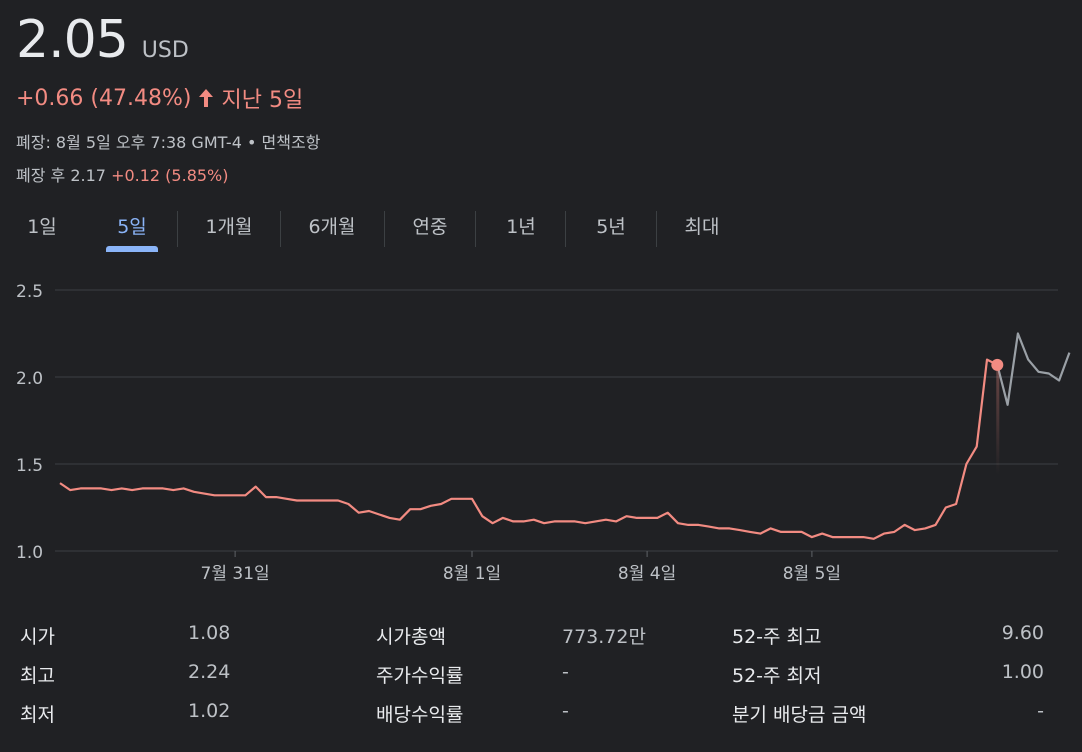  I want to click on stat-label-low: 최저, so click(37, 715).